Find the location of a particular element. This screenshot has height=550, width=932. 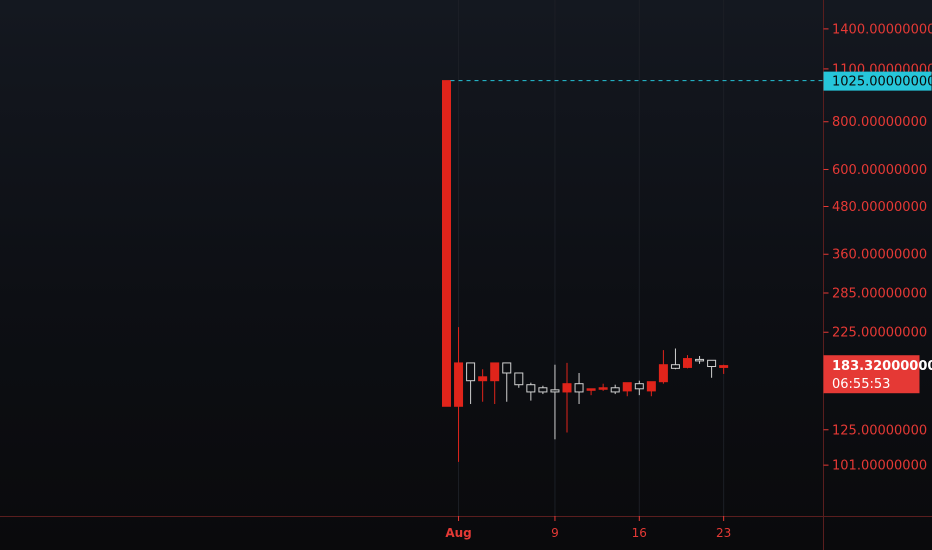

last-price-value: 183.32000000 is located at coordinates (882, 366).